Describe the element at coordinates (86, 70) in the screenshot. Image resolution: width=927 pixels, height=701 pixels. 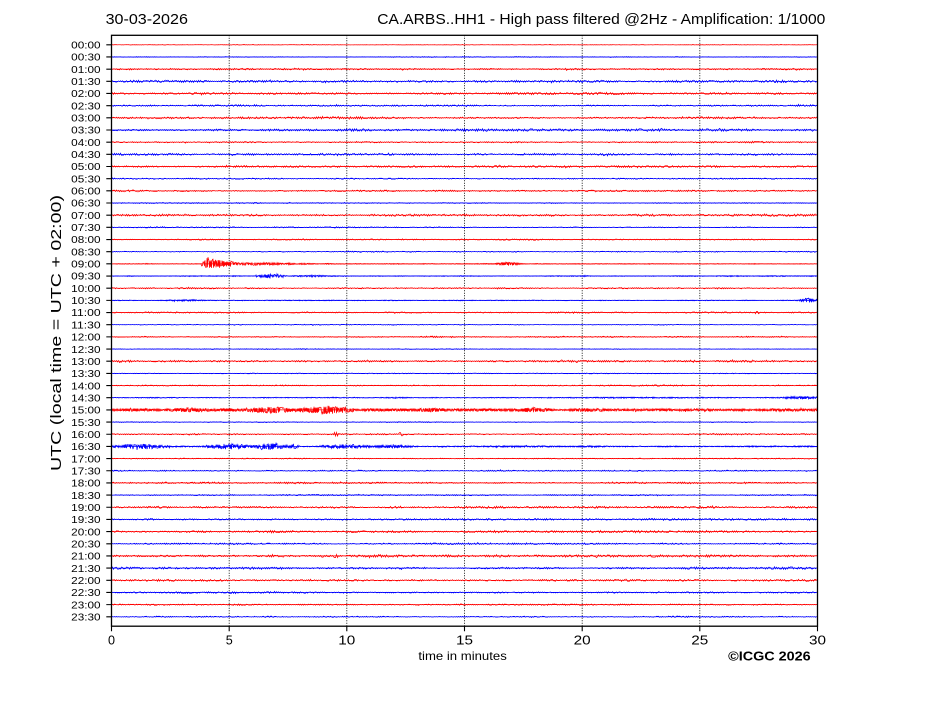
I see `svg-text: 01:00` at that location.